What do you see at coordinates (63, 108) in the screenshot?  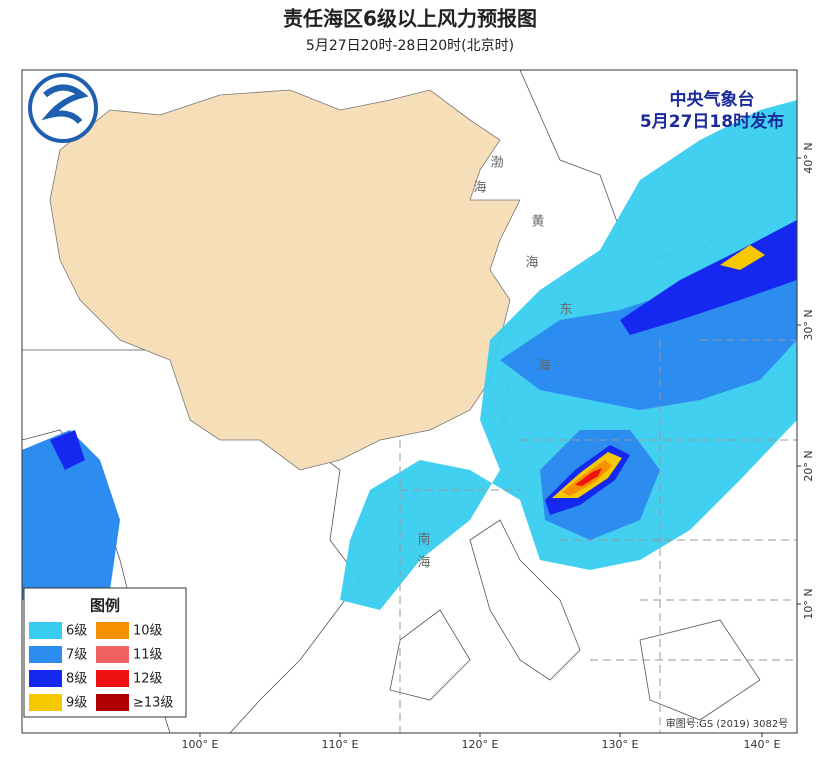 I see `logo` at bounding box center [63, 108].